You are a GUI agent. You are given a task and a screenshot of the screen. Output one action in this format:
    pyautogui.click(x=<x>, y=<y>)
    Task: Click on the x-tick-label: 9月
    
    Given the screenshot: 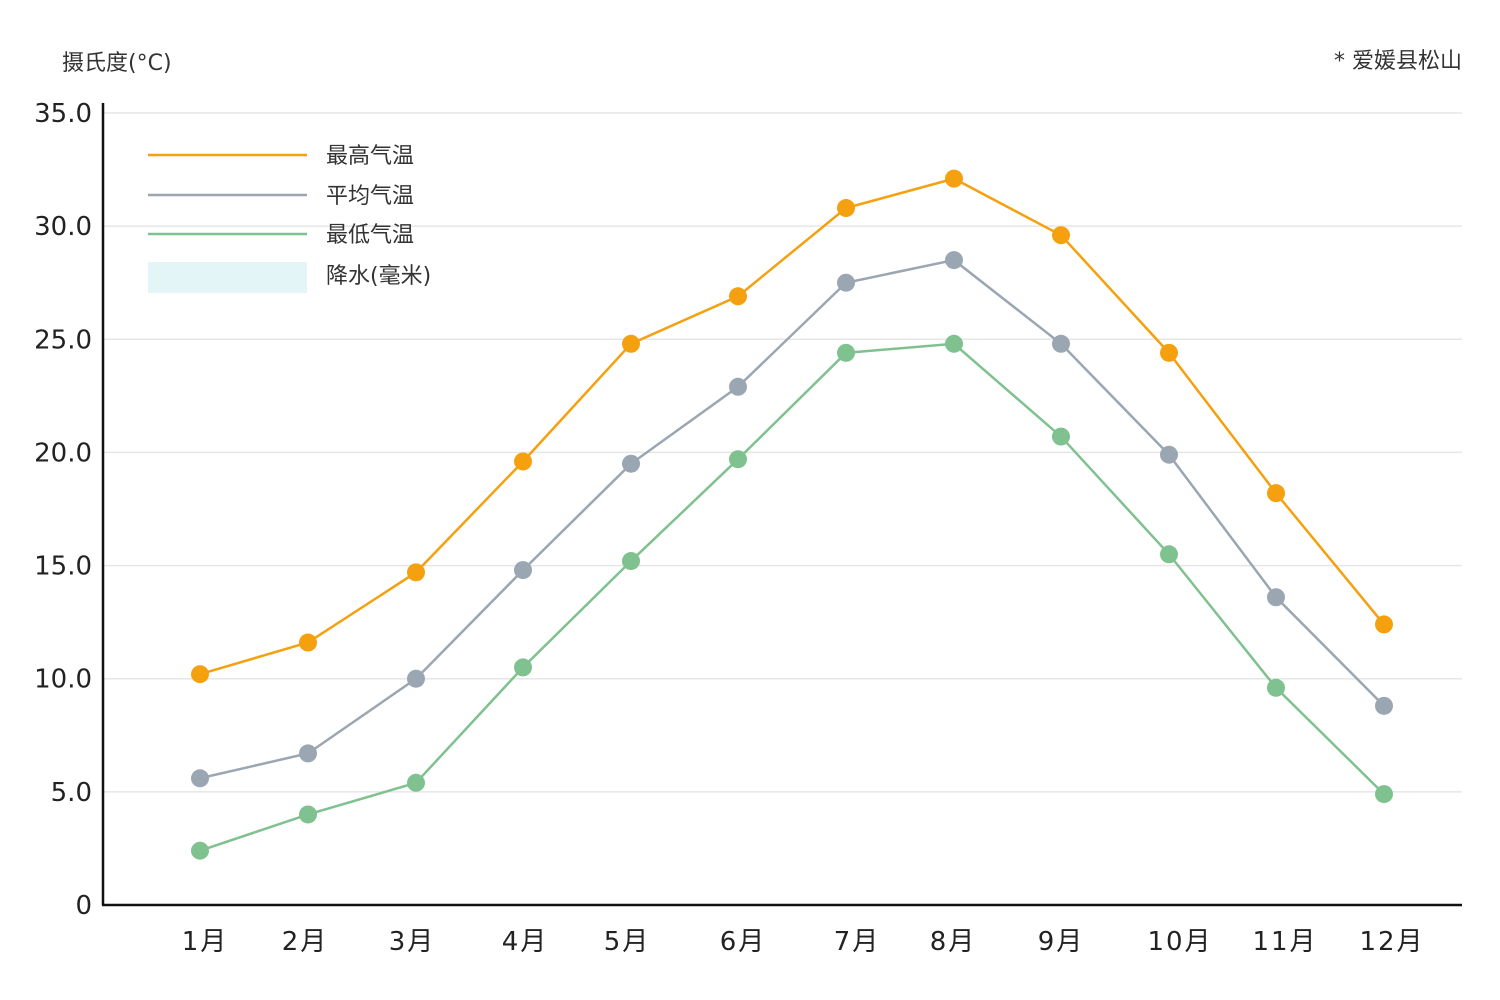 What is the action you would take?
    pyautogui.click(x=1061, y=942)
    